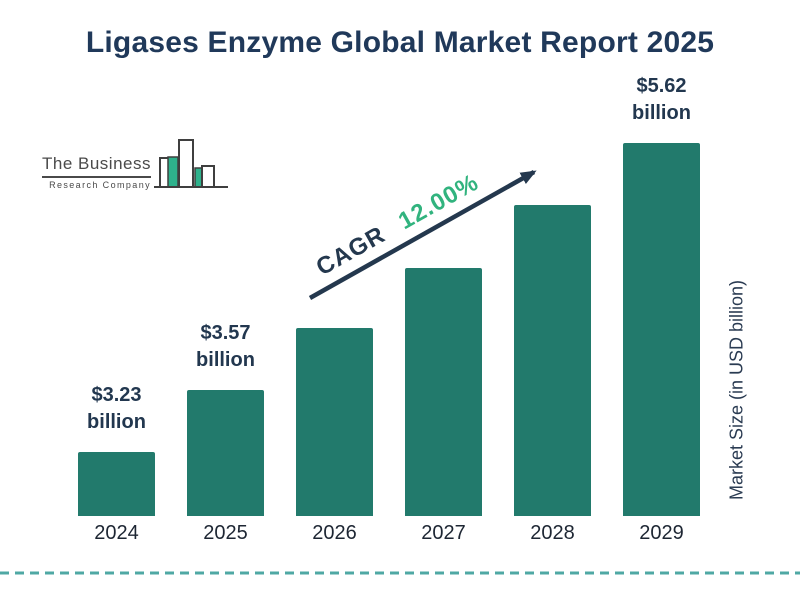 Image resolution: width=800 pixels, height=600 pixels. I want to click on x-tick-2027: 2027, so click(443, 533).